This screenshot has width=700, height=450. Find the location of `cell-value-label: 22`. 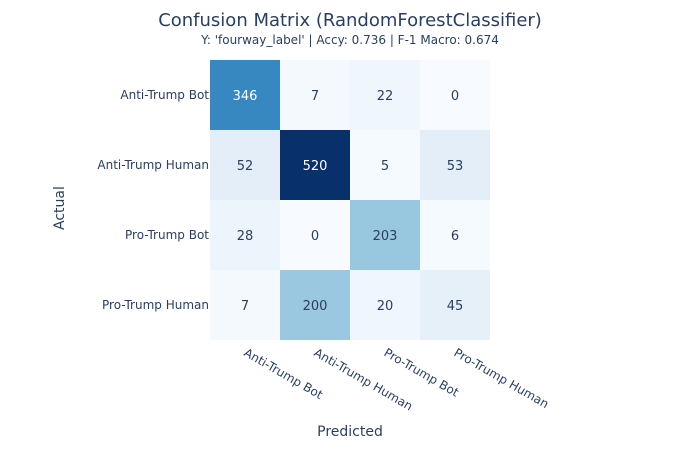

cell-value-label: 22 is located at coordinates (385, 96).